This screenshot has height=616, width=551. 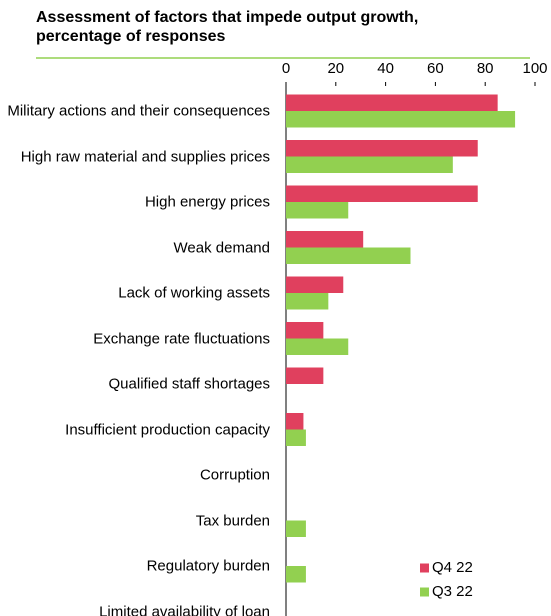 I want to click on legend-label: Q4 22, so click(x=452, y=567).